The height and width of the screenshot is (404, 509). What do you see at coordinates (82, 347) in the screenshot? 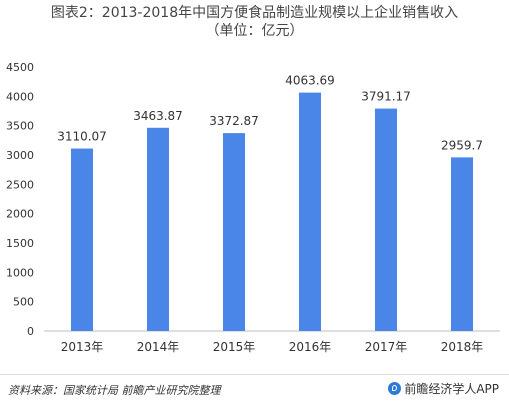
I see `x-tick-label: 2013年` at bounding box center [82, 347].